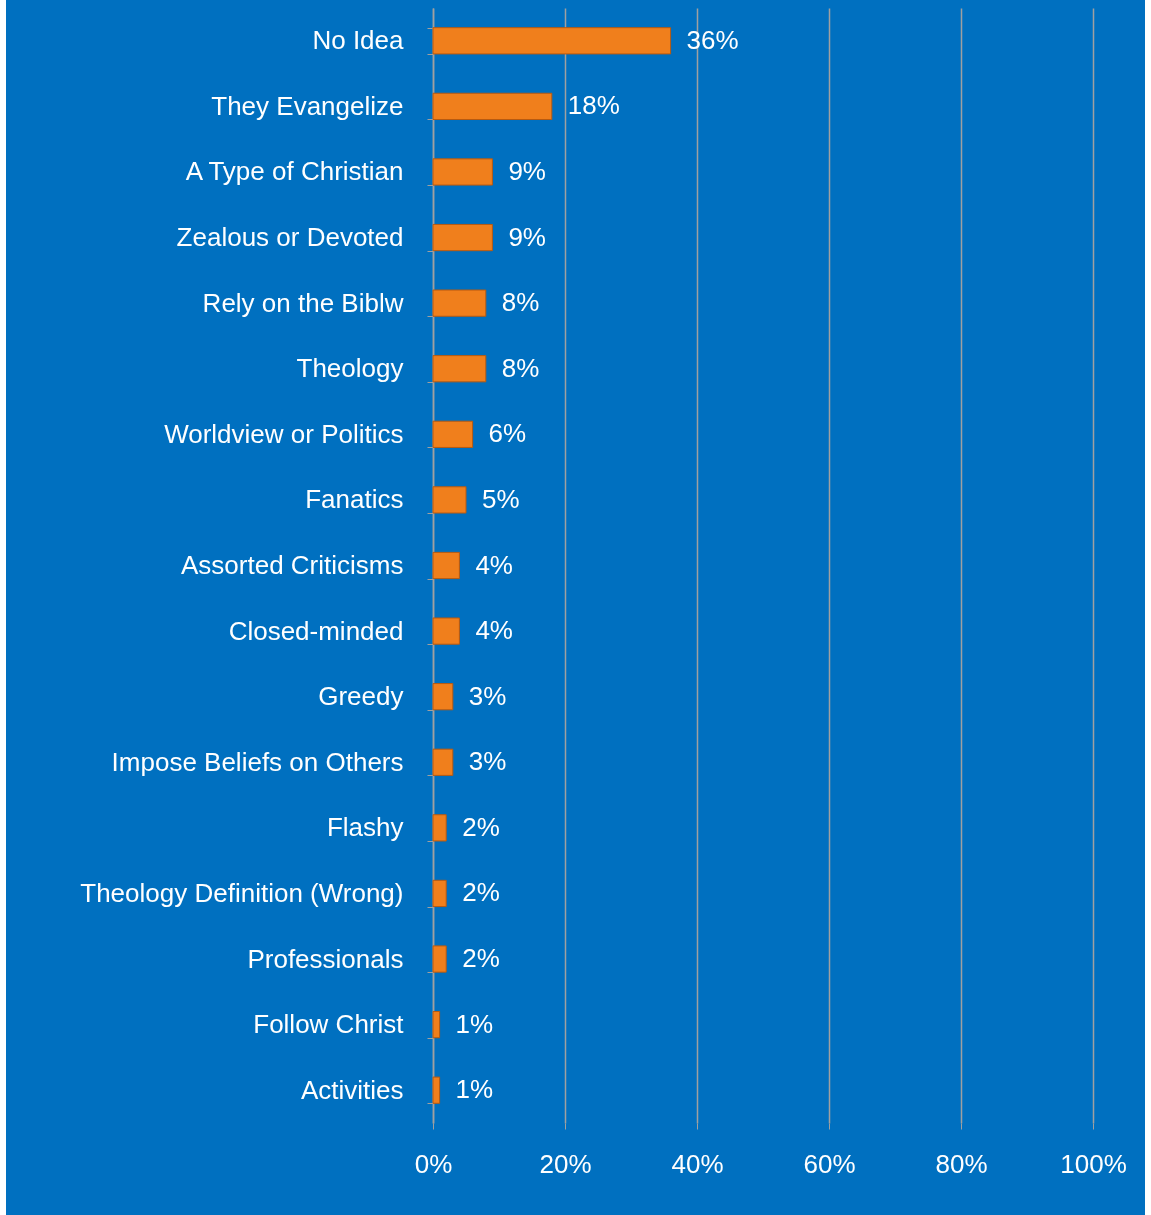 The width and height of the screenshot is (1151, 1215). Describe the element at coordinates (365, 827) in the screenshot. I see `y-tick-label: Flashy` at that location.